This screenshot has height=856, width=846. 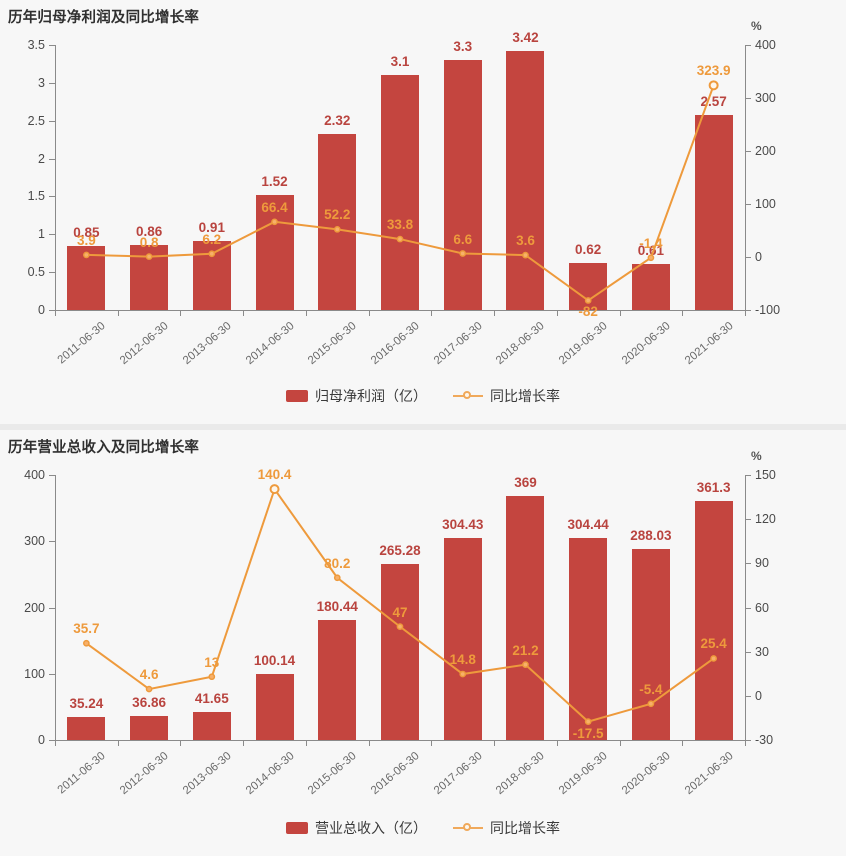 What do you see at coordinates (765, 475) in the screenshot?
I see `y-tick-label-right: 150` at bounding box center [765, 475].